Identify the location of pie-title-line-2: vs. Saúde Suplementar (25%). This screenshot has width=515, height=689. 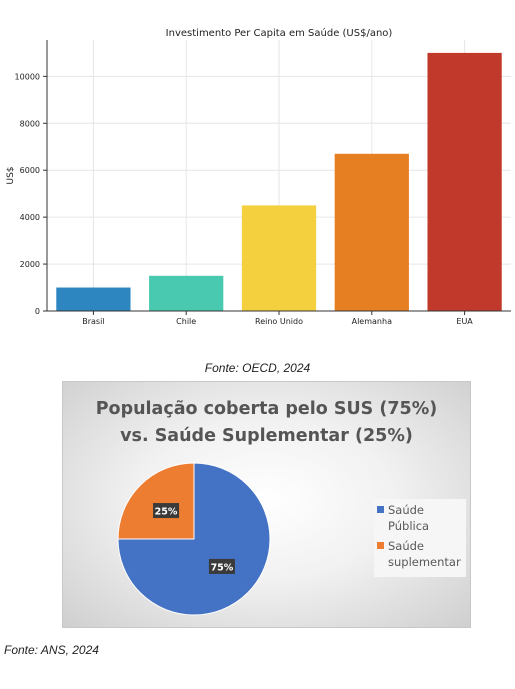
(266, 436).